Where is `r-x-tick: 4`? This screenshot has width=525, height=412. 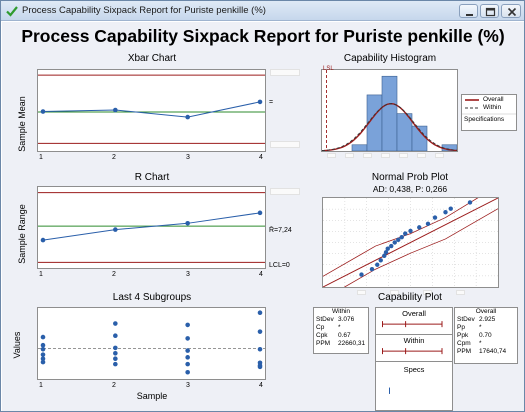 r-x-tick: 4 is located at coordinates (261, 274).